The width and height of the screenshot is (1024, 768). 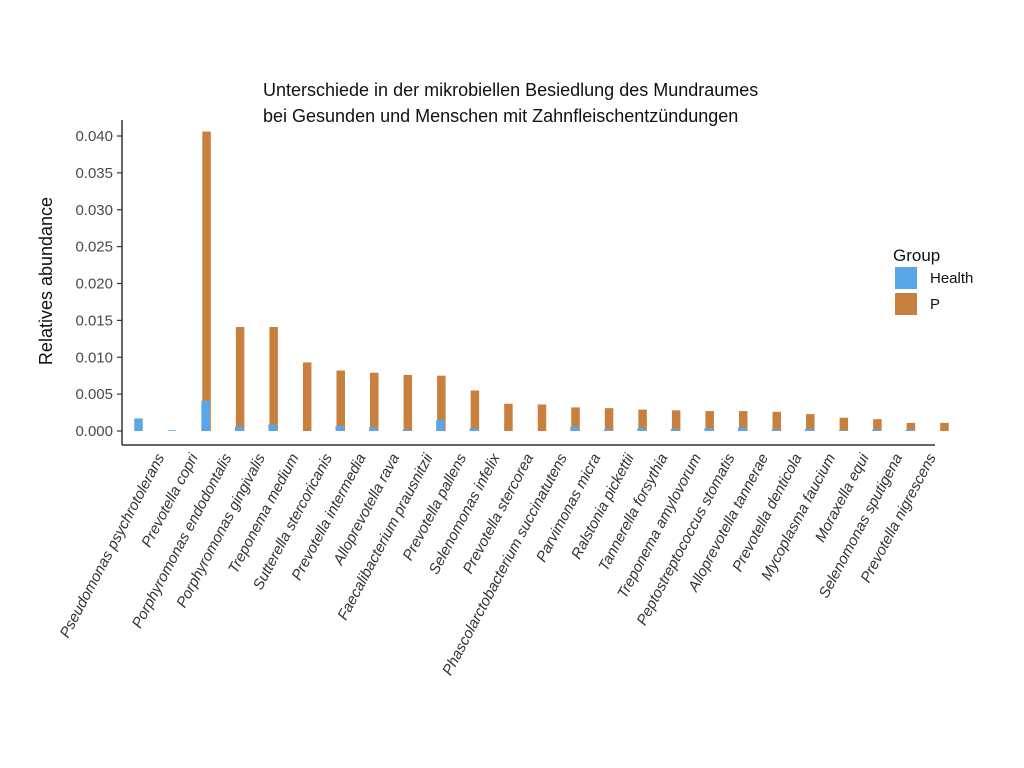 What do you see at coordinates (906, 304) in the screenshot?
I see `legend-swatch-p` at bounding box center [906, 304].